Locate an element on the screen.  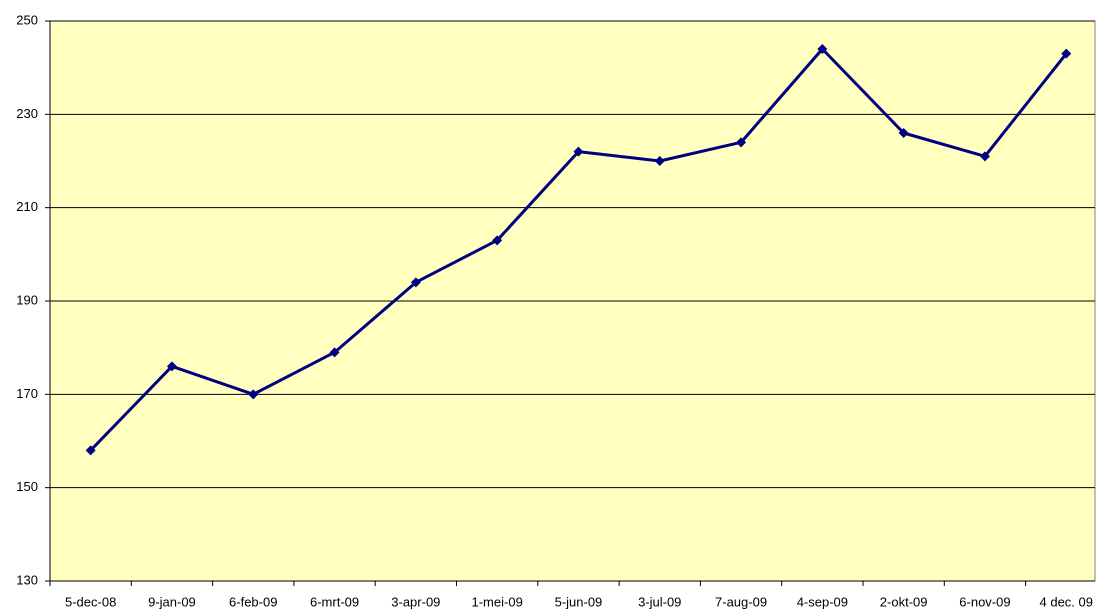
y-tick-label: 230 is located at coordinates (27, 113).